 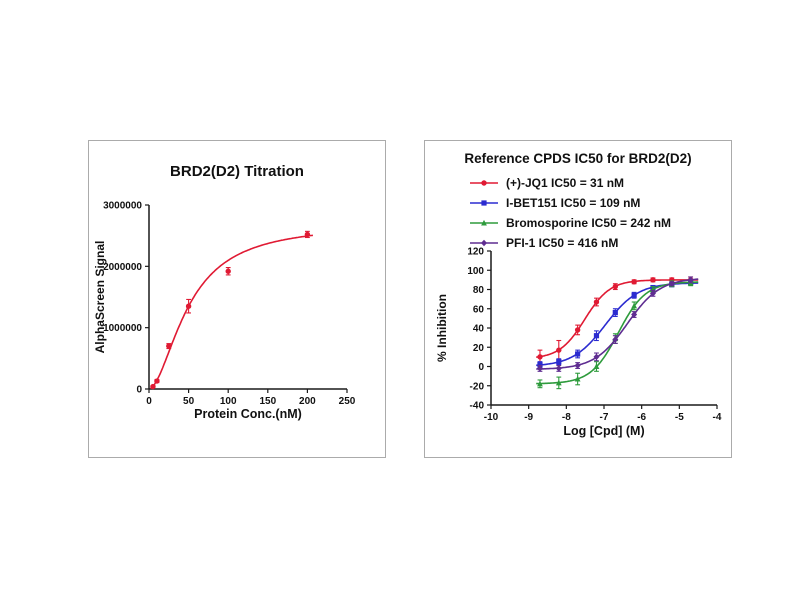 What do you see at coordinates (566, 417) in the screenshot?
I see `x-tick-label: -8` at bounding box center [566, 417].